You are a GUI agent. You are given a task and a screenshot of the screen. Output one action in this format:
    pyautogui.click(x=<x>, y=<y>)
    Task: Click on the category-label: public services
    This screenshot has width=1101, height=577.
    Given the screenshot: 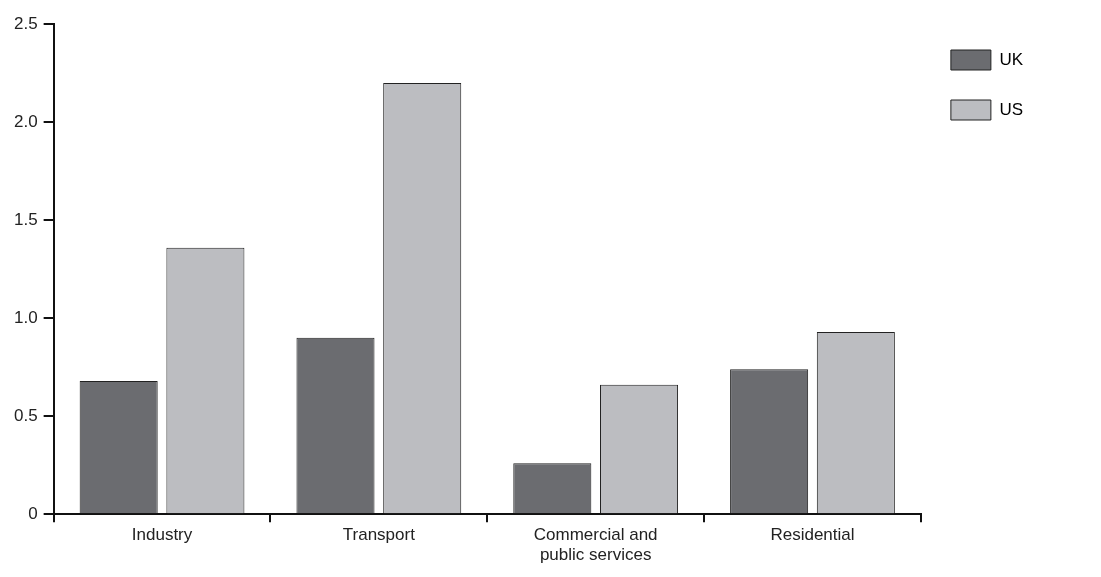 What is the action you would take?
    pyautogui.click(x=595, y=555)
    